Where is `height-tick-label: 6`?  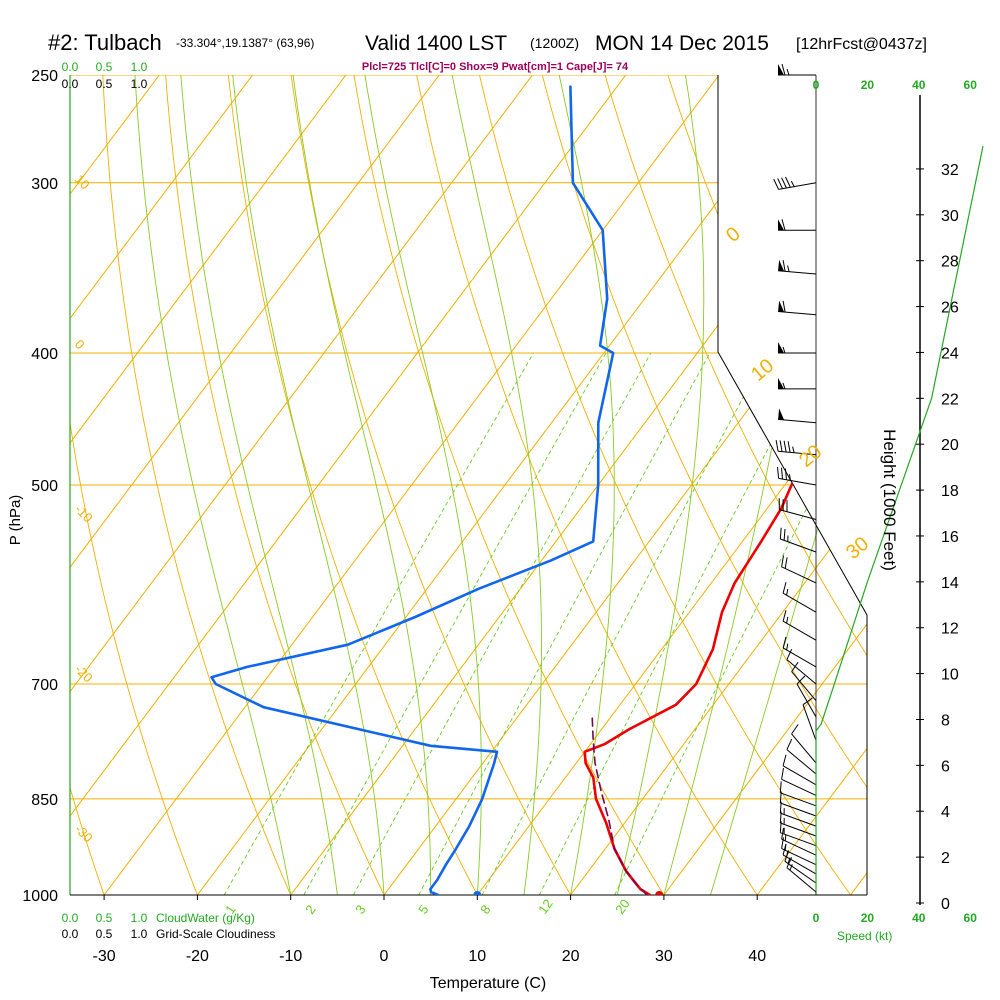
height-tick-label: 6 is located at coordinates (945, 766).